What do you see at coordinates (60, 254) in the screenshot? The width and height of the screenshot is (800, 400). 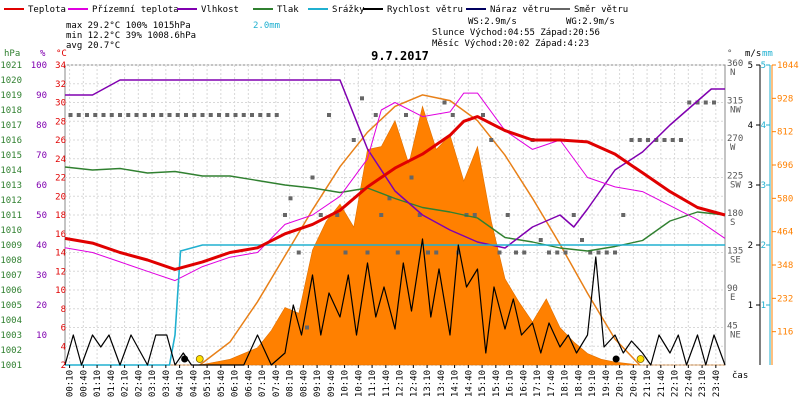 I see `temperature-tick: 14` at bounding box center [60, 254].